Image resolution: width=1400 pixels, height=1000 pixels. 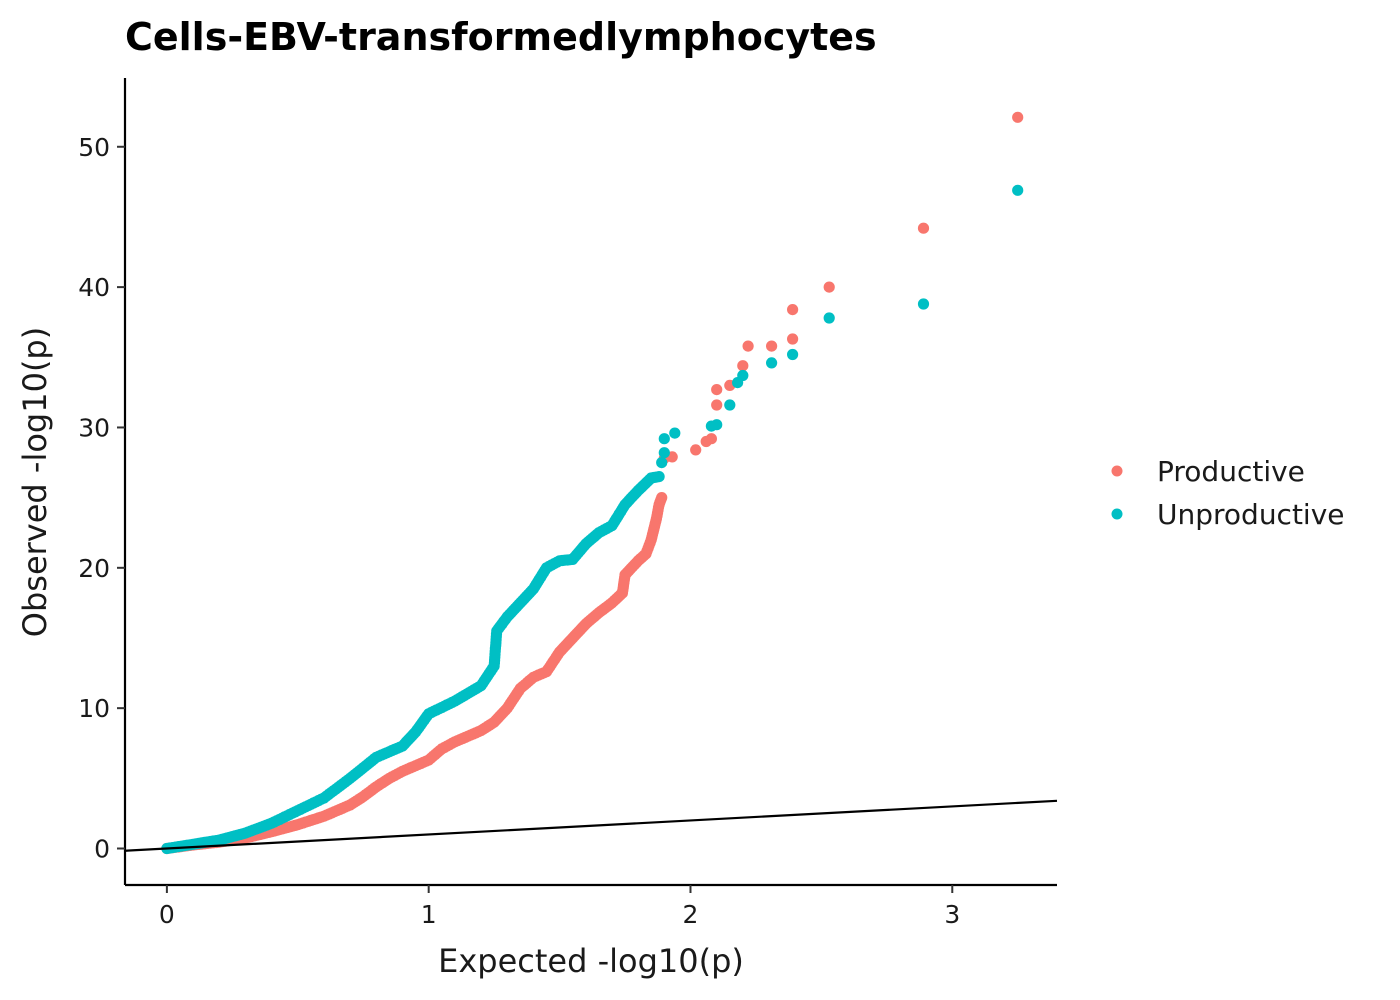 What do you see at coordinates (94, 427) in the screenshot?
I see `y-tick-label: 30` at bounding box center [94, 427].